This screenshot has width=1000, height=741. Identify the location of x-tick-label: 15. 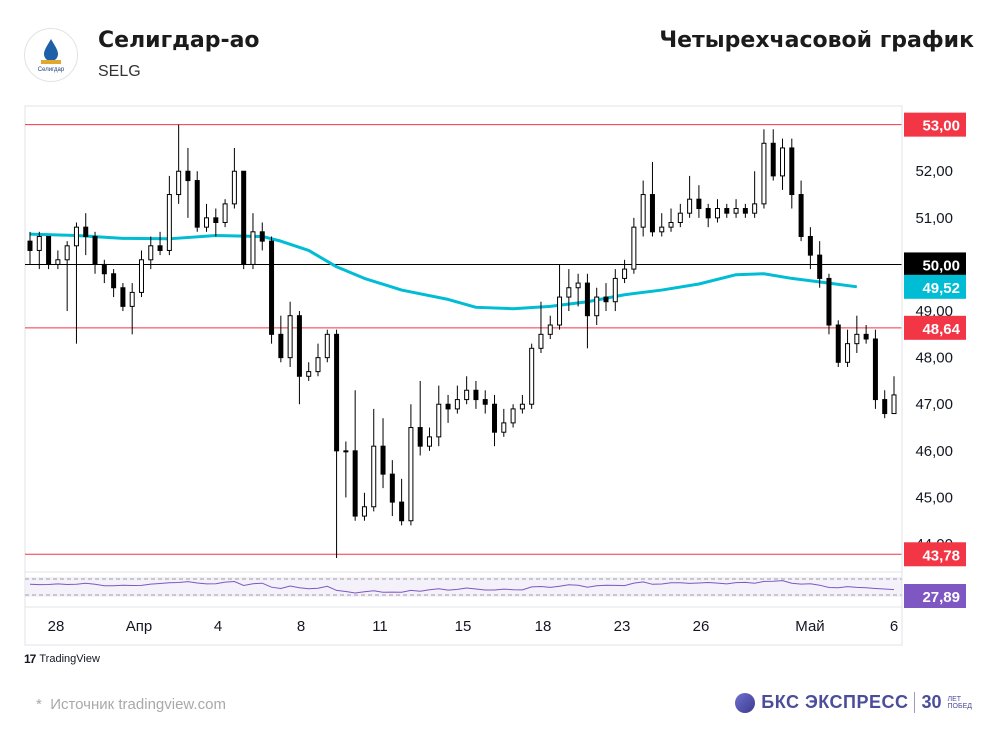
(463, 626).